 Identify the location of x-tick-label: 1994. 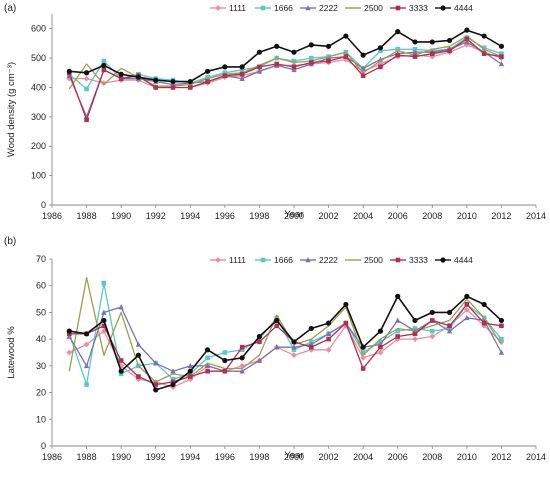
(190, 216).